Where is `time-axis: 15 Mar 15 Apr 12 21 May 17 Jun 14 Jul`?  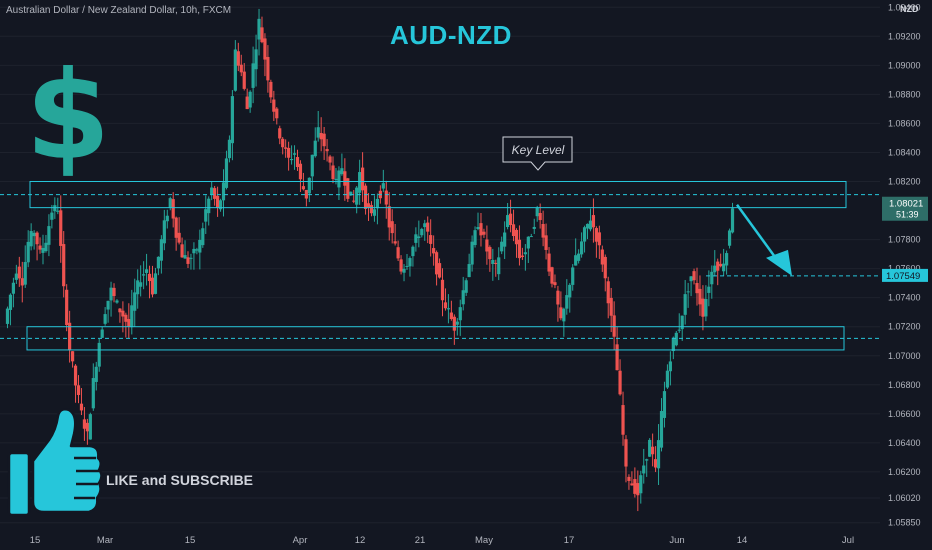
time-axis: 15 Mar 15 Apr 12 21 May 17 Jun 14 Jul is located at coordinates (442, 540).